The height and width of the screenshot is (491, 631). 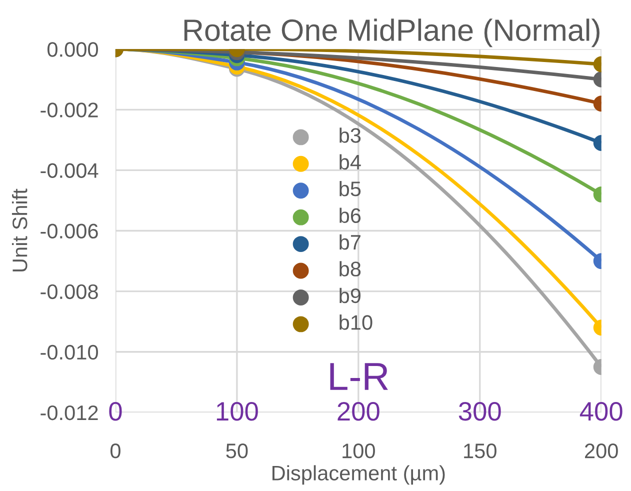 What do you see at coordinates (358, 451) in the screenshot?
I see `x-tick-label: 100` at bounding box center [358, 451].